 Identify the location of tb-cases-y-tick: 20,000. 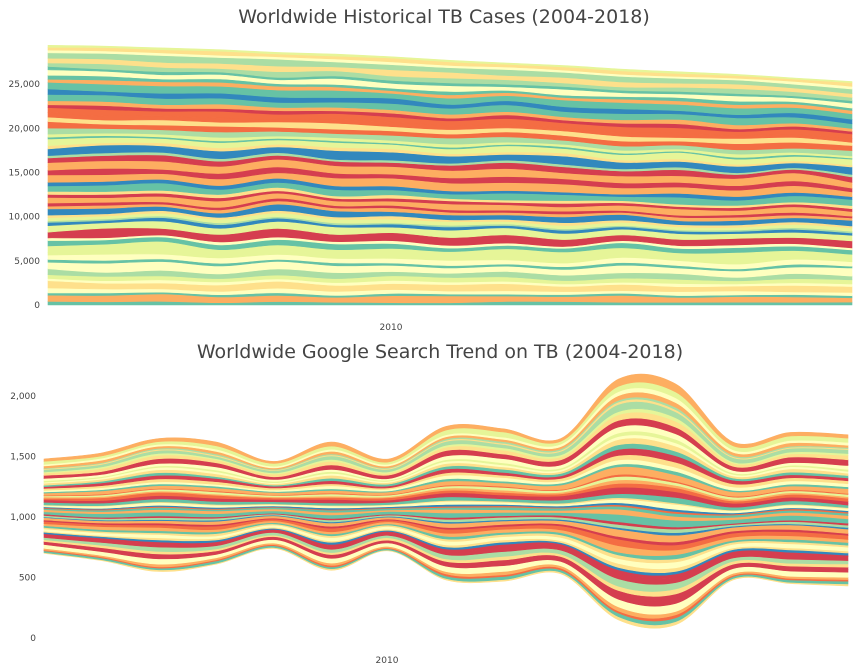
(25, 129).